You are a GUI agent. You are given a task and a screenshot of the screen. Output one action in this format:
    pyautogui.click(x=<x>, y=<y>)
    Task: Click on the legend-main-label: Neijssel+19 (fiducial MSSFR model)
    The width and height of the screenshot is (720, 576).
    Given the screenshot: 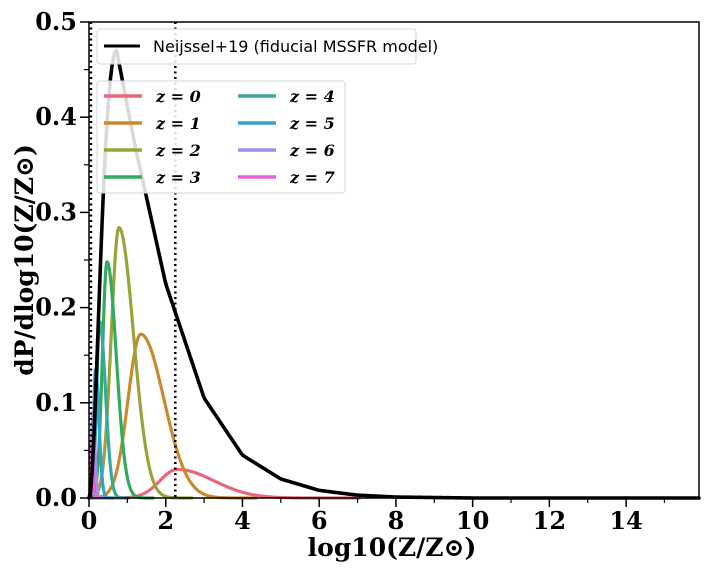 What is the action you would take?
    pyautogui.click(x=295, y=46)
    